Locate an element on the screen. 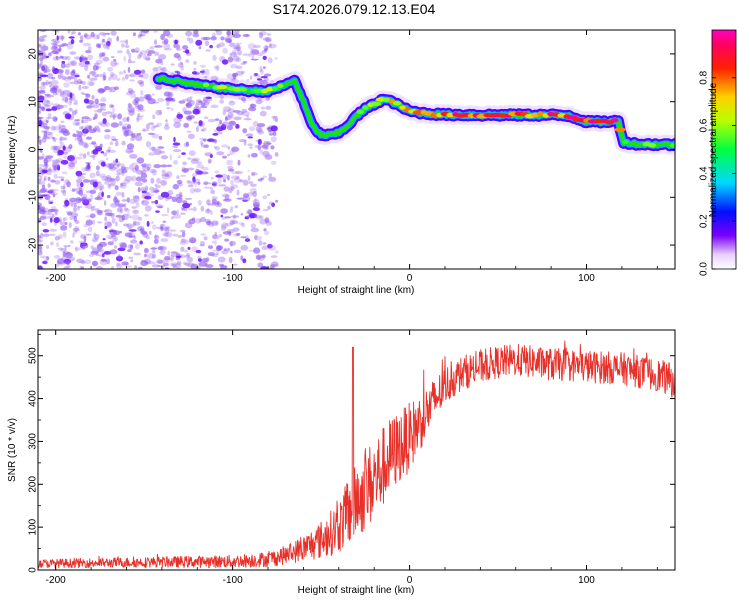 Image resolution: width=750 pixels, height=600 pixels. y-tick-label: 200 is located at coordinates (33, 484).